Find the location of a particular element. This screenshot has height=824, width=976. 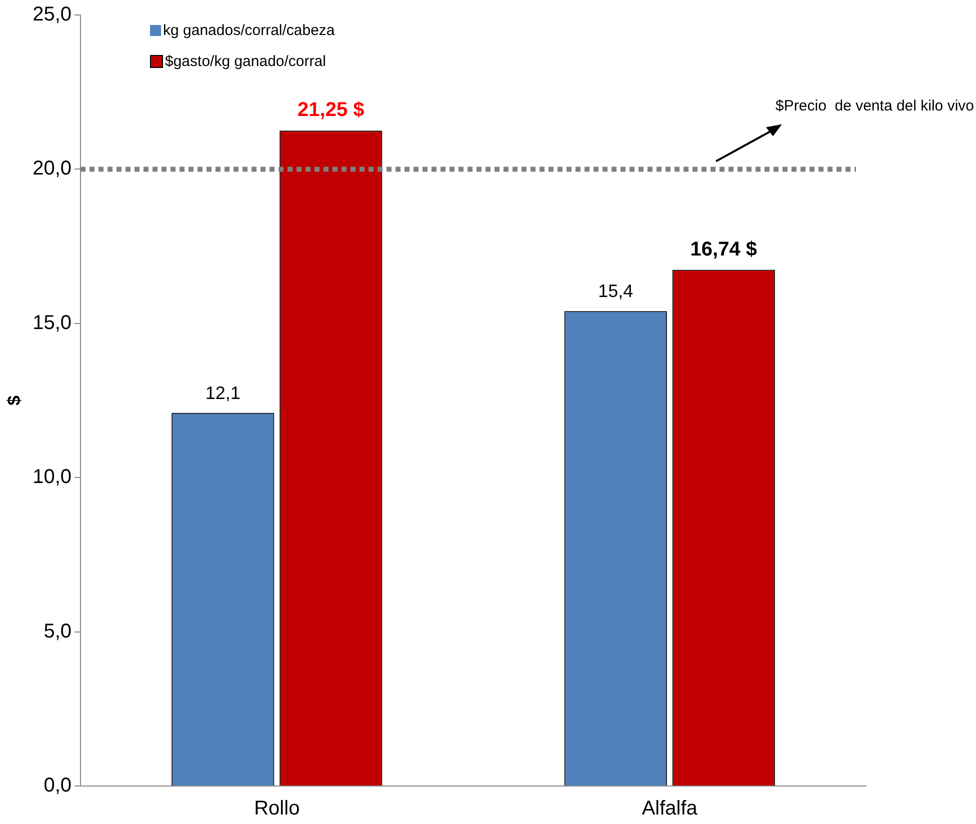

data-label: 21,25 $ is located at coordinates (331, 110).